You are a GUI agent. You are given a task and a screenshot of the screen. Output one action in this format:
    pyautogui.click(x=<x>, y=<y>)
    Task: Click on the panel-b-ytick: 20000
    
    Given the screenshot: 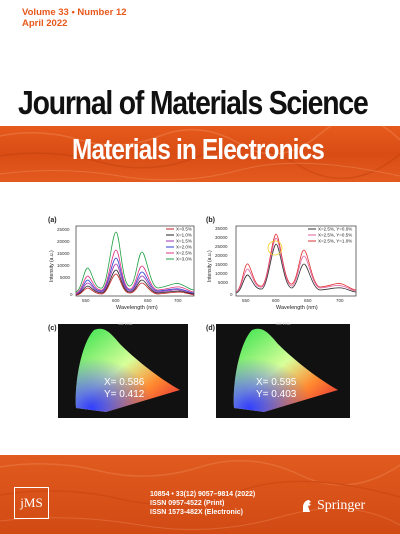 What is the action you would take?
    pyautogui.click(x=221, y=255)
    